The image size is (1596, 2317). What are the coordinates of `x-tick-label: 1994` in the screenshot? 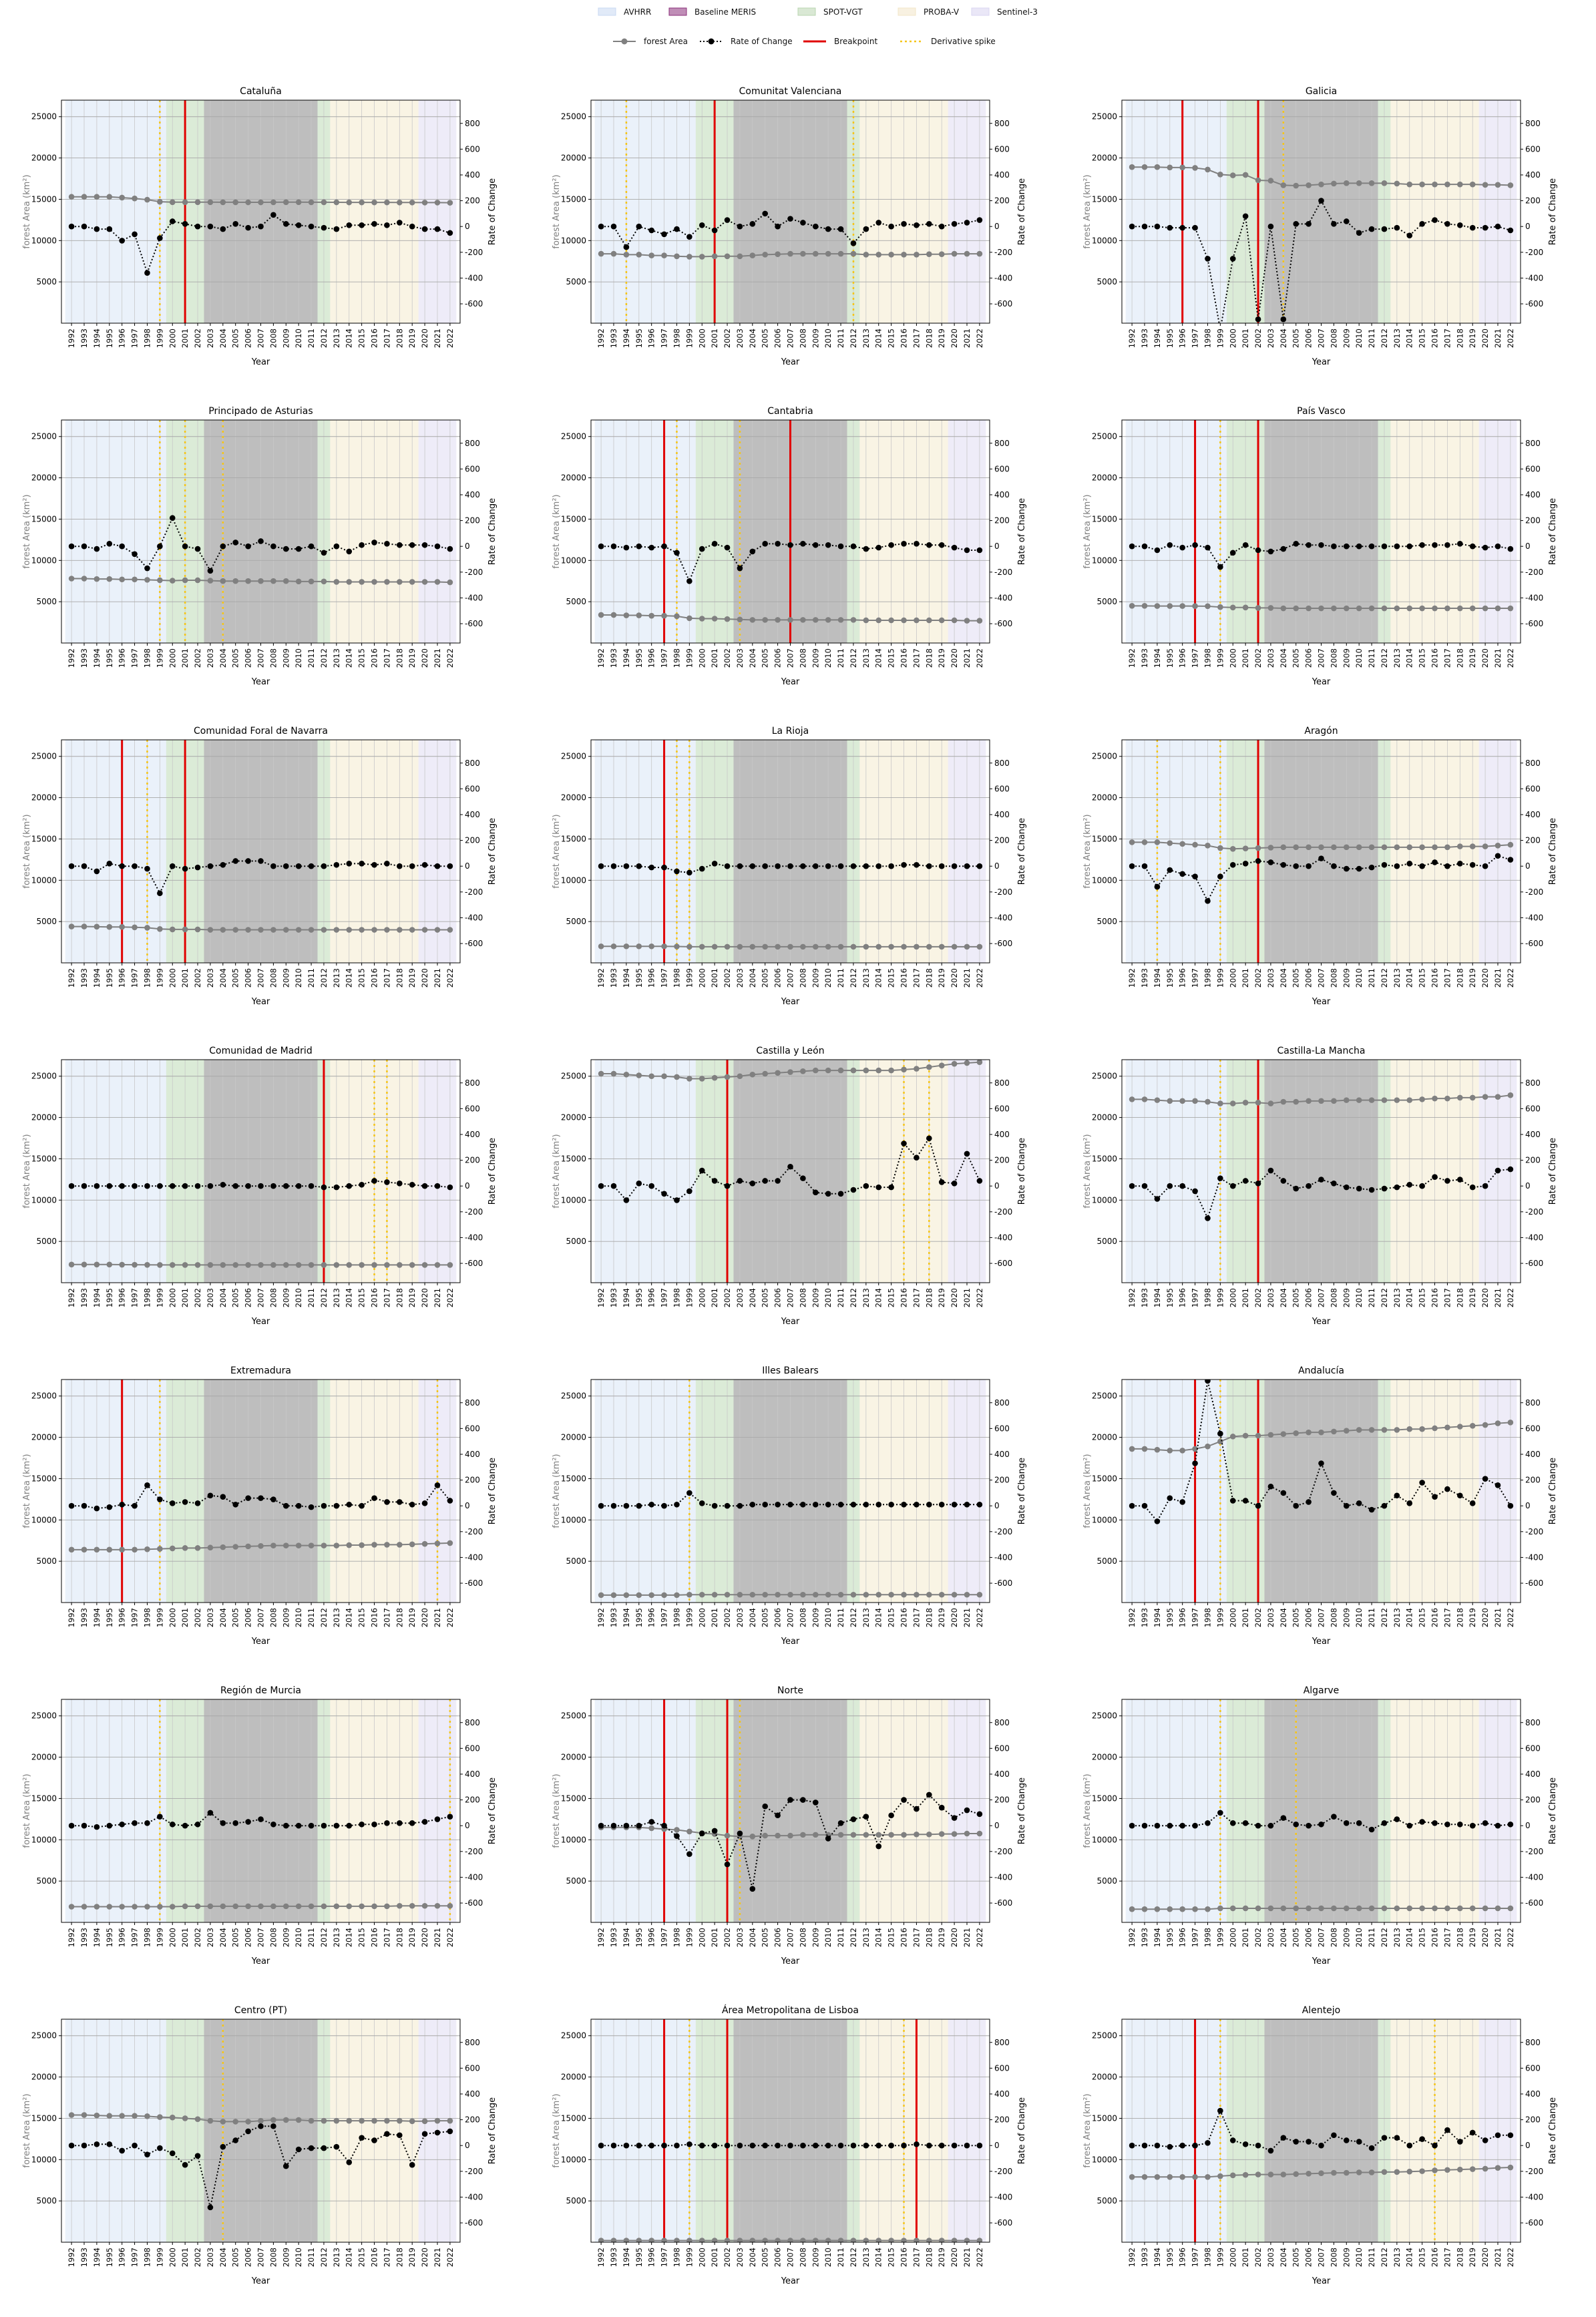 It's located at (97, 1937).